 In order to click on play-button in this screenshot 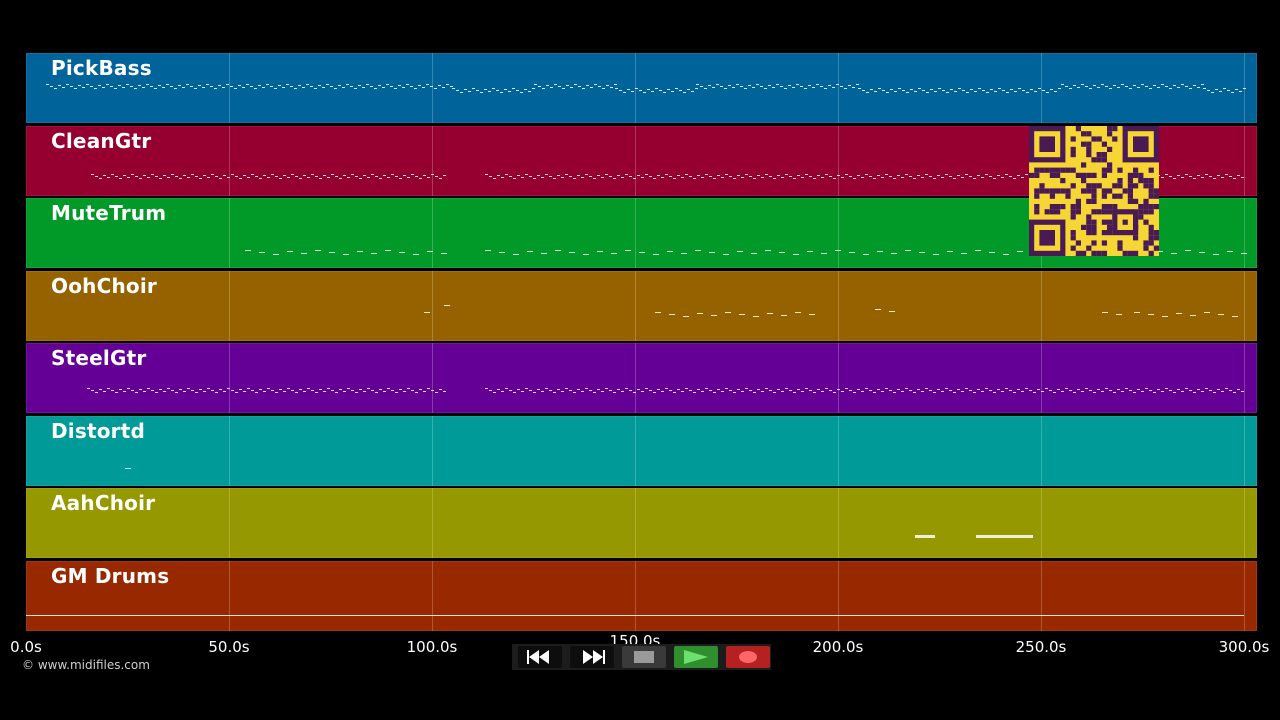, I will do `click(696, 657)`.